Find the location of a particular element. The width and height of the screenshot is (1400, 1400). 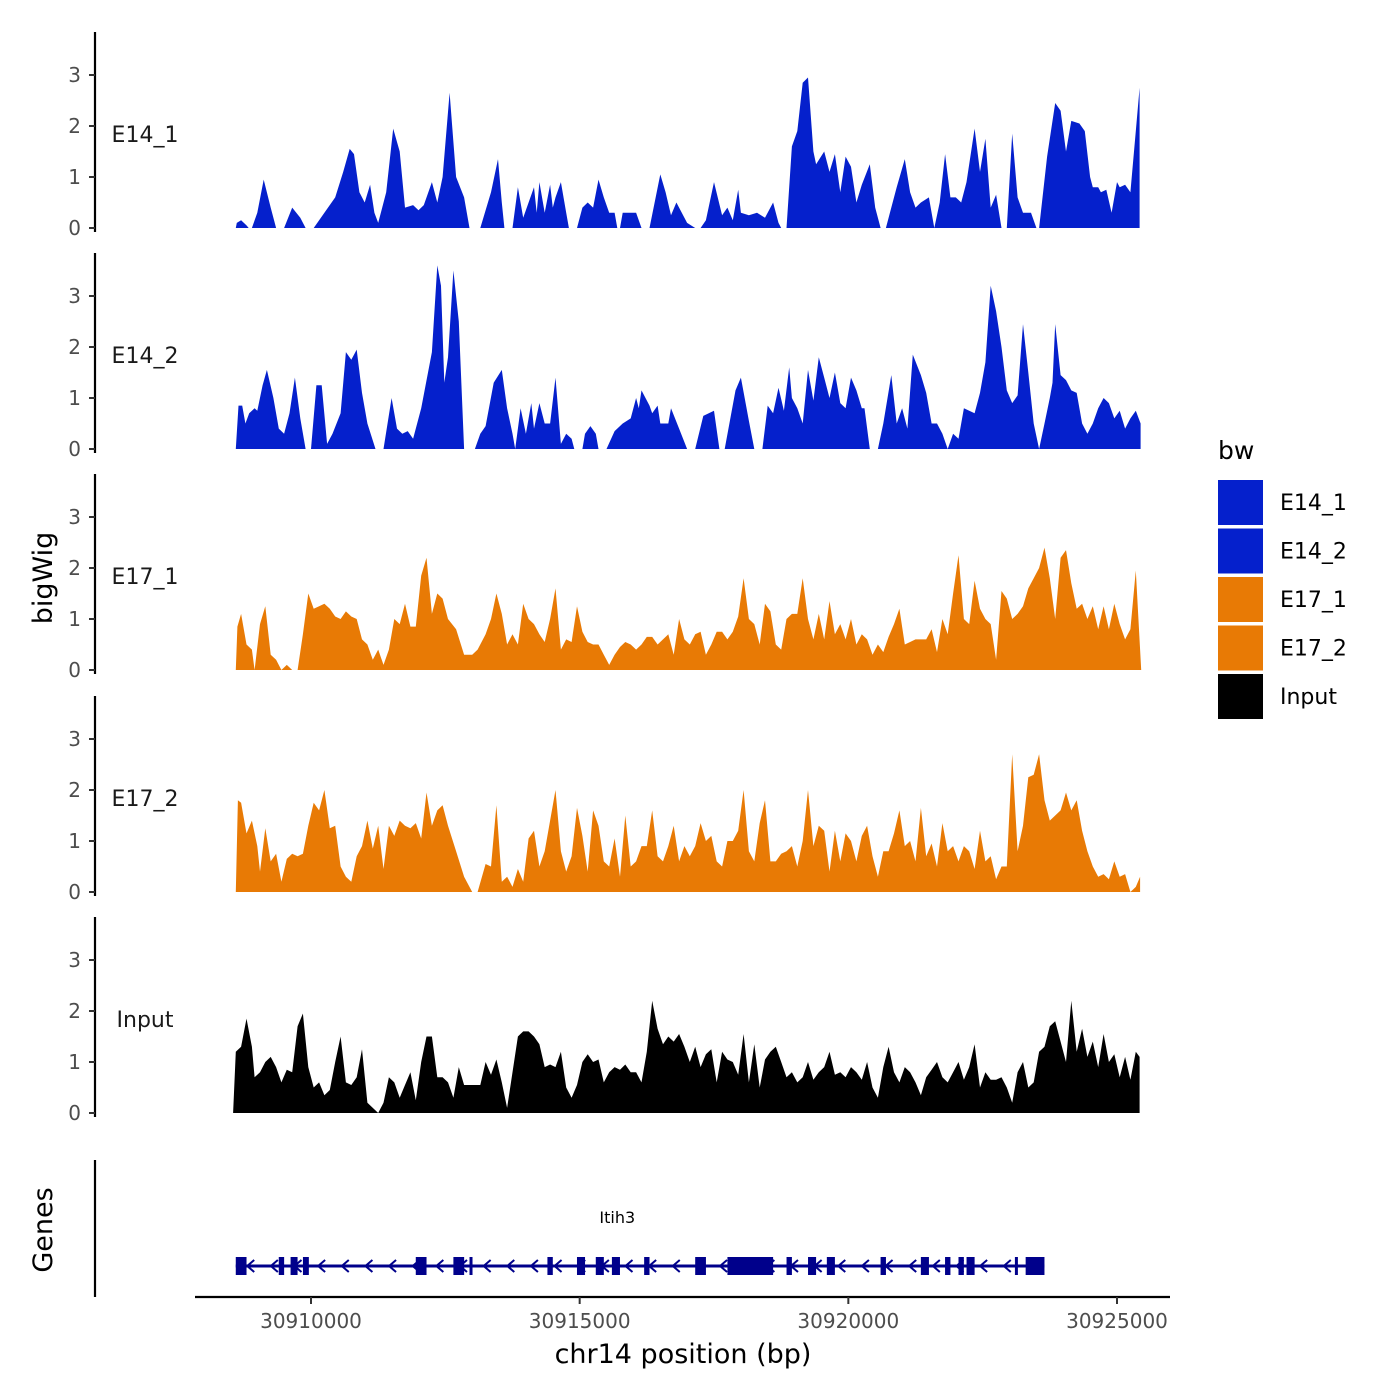

legend-label: E14_1 is located at coordinates (1313, 503).